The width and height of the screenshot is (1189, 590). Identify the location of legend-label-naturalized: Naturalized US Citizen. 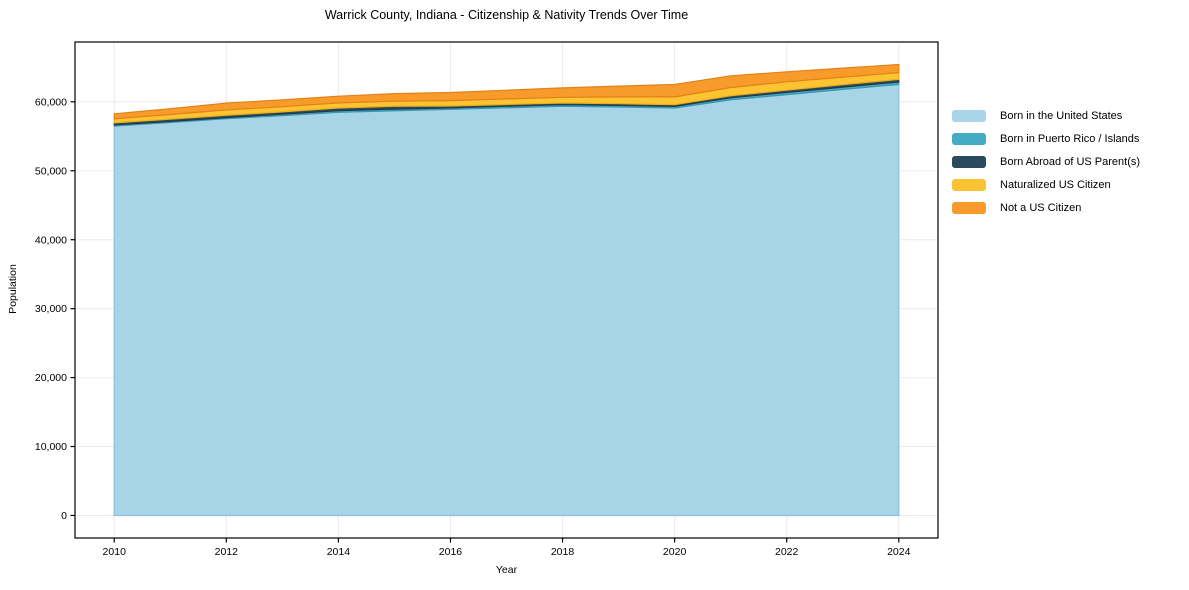
(1055, 184).